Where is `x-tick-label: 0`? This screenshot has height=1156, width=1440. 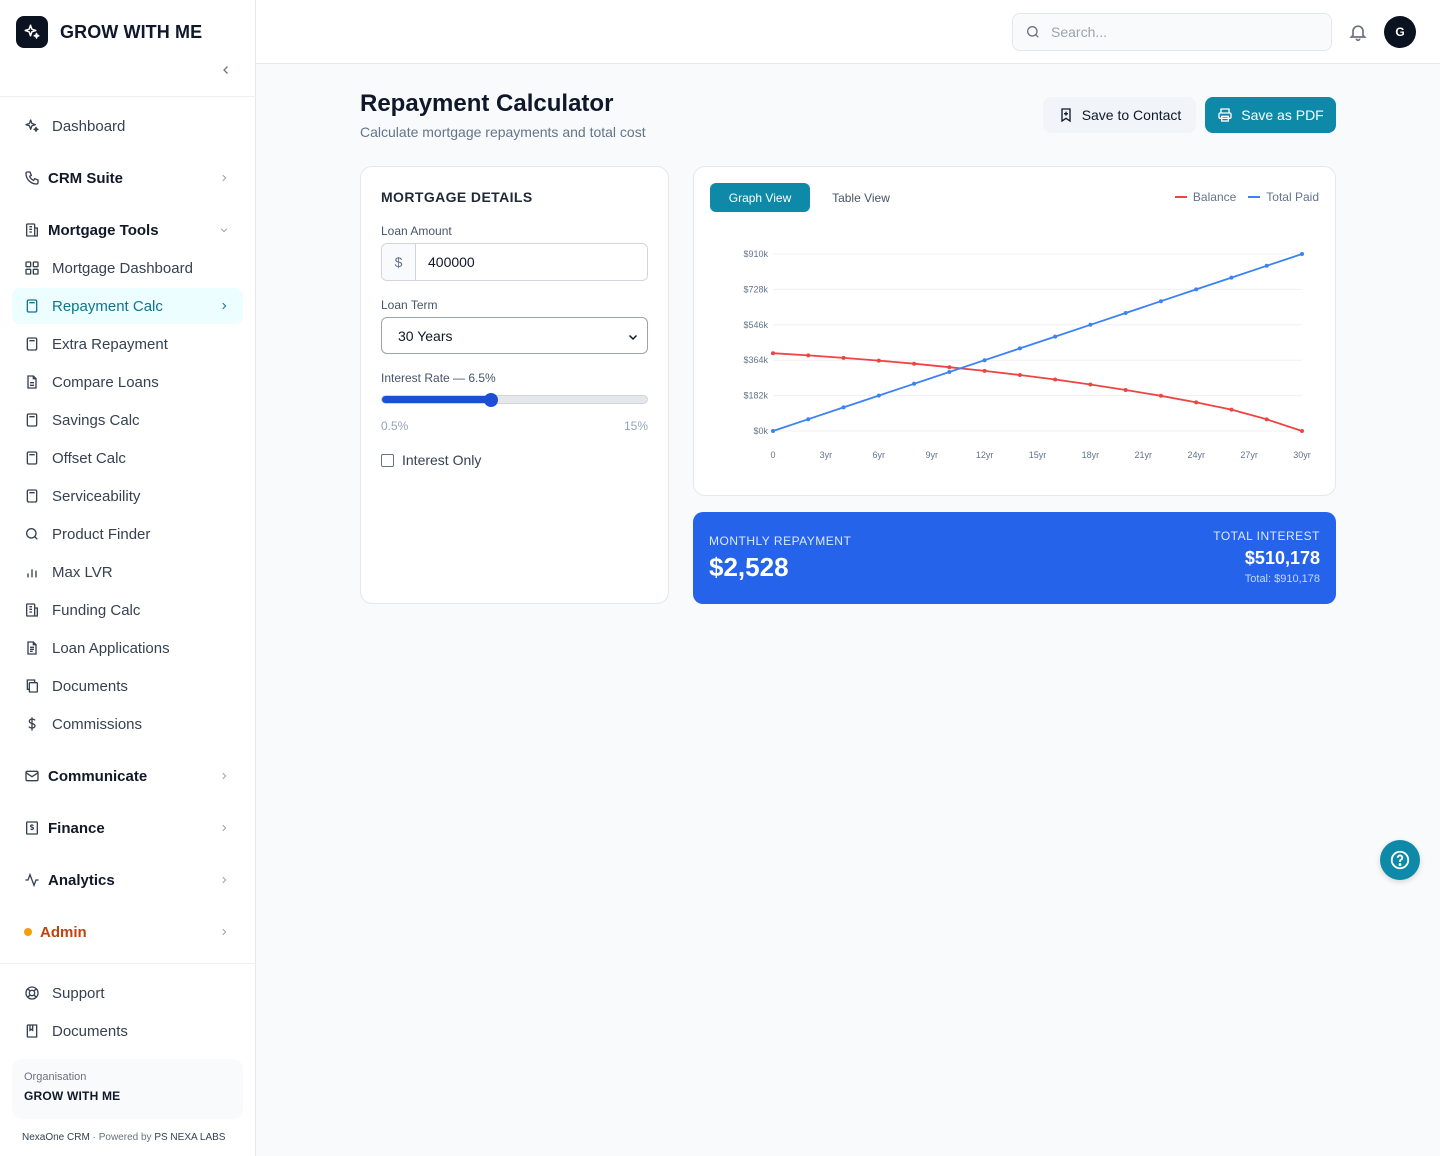 x-tick-label: 0 is located at coordinates (772, 455).